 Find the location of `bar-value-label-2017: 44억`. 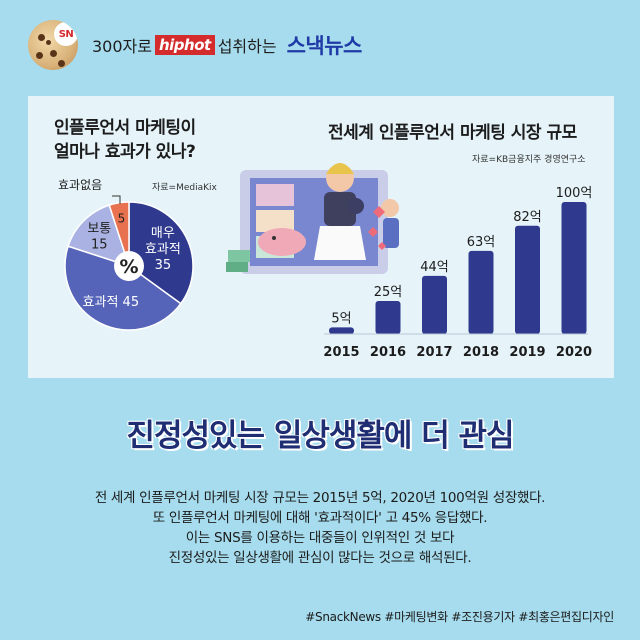

bar-value-label-2017: 44억 is located at coordinates (434, 267).